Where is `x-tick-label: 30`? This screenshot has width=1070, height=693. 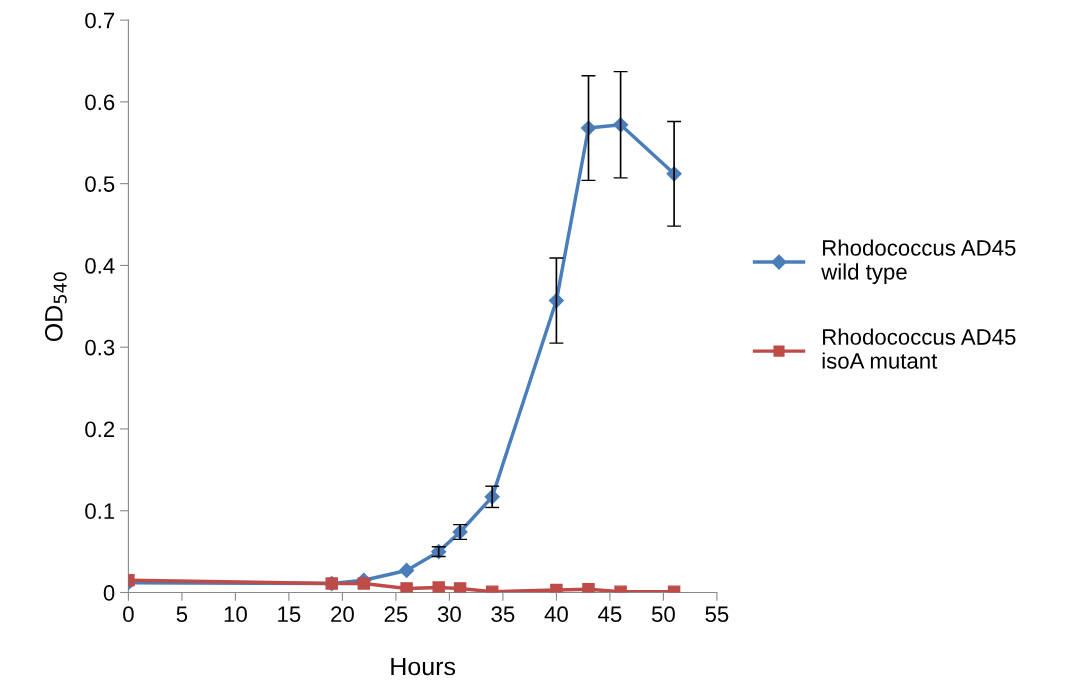 x-tick-label: 30 is located at coordinates (449, 614).